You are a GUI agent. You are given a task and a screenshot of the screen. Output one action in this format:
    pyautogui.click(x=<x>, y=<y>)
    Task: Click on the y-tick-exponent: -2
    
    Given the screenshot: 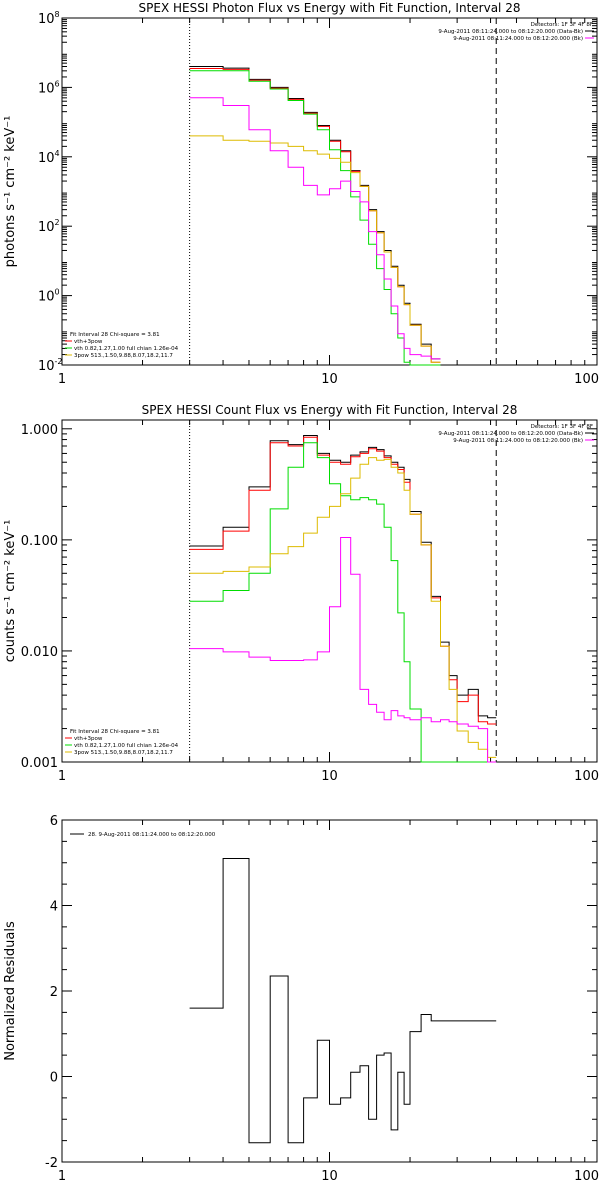 What is the action you would take?
    pyautogui.click(x=59, y=361)
    